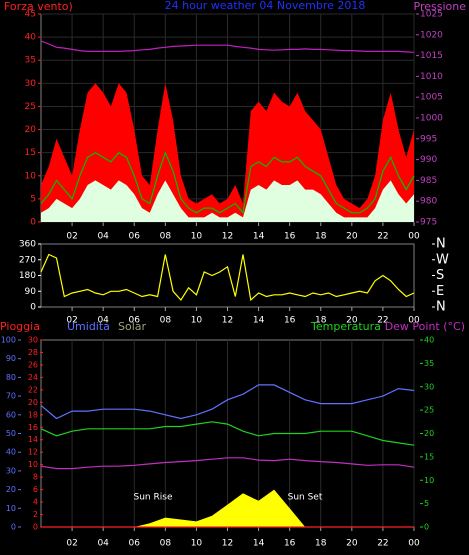 This screenshot has width=469, height=555. What do you see at coordinates (431, 98) in the screenshot?
I see `y-tick-label: 1005` at bounding box center [431, 98].